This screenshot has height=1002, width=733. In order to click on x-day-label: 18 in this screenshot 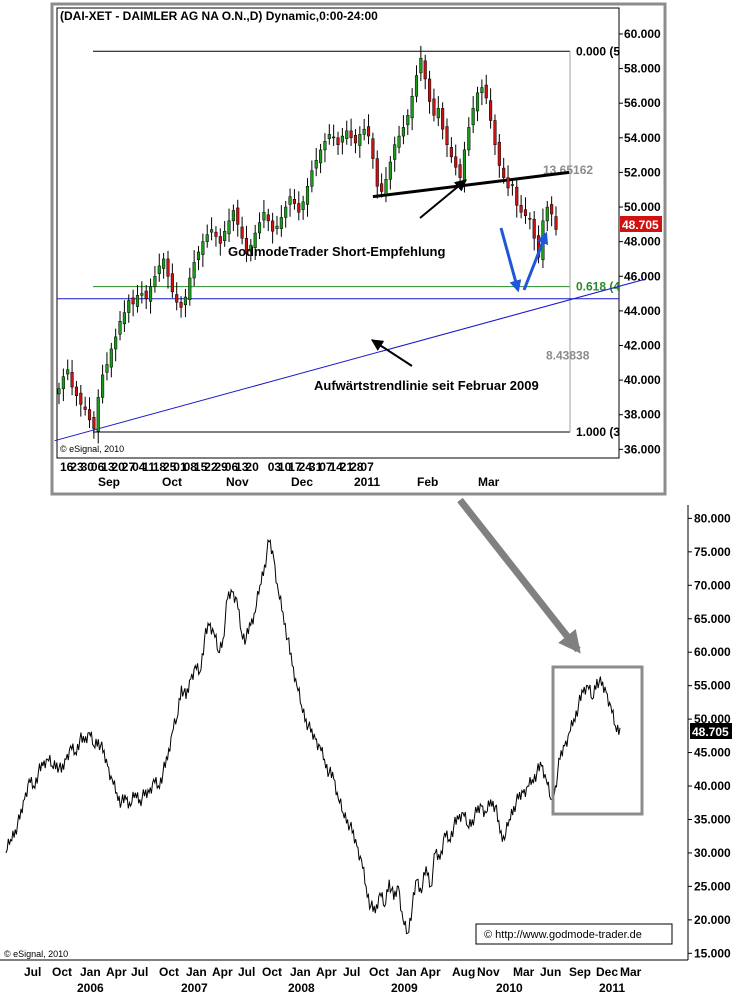, I will do `click(160, 467)`.